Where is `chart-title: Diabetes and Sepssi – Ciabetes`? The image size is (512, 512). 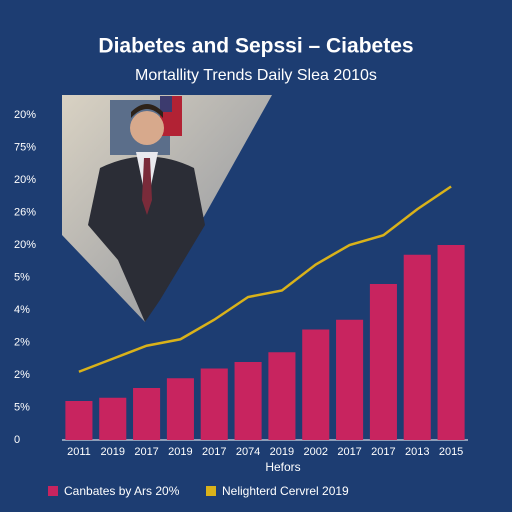
chart-title: Diabetes and Sepssi – Ciabetes is located at coordinates (255, 46).